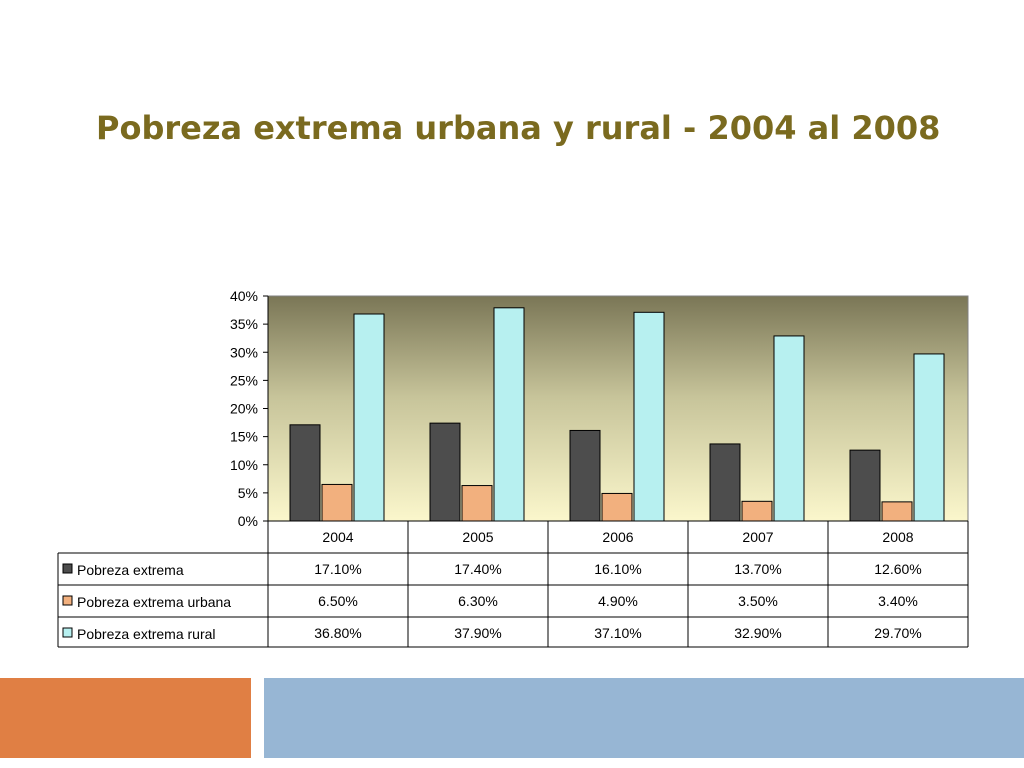  What do you see at coordinates (644, 718) in the screenshot?
I see `footer-bar-right` at bounding box center [644, 718].